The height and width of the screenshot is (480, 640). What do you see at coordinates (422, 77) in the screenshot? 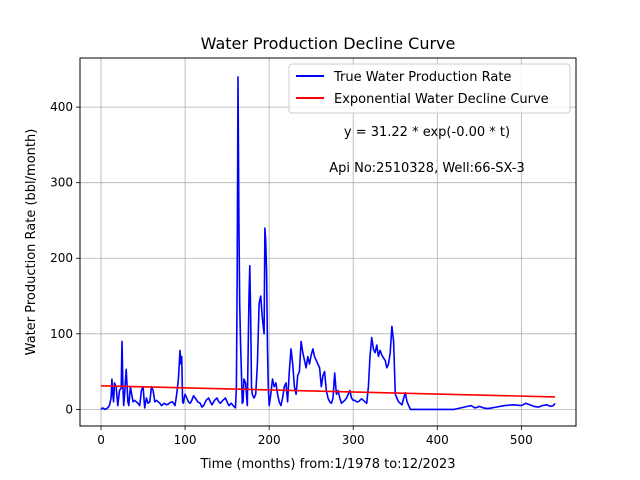
I see `legend-label-true-rate: True Water Production Rate` at bounding box center [422, 77].